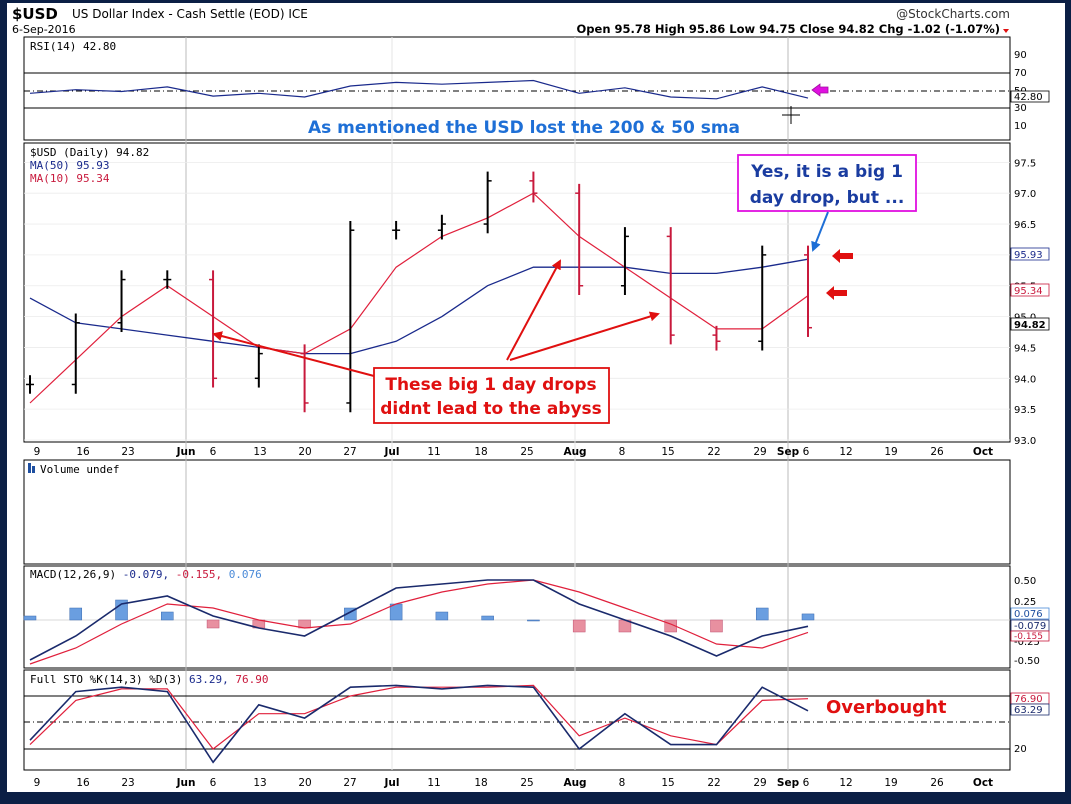 The height and width of the screenshot is (804, 1071). Describe the element at coordinates (1025, 602) in the screenshot. I see `macd-tick: 0.25` at that location.